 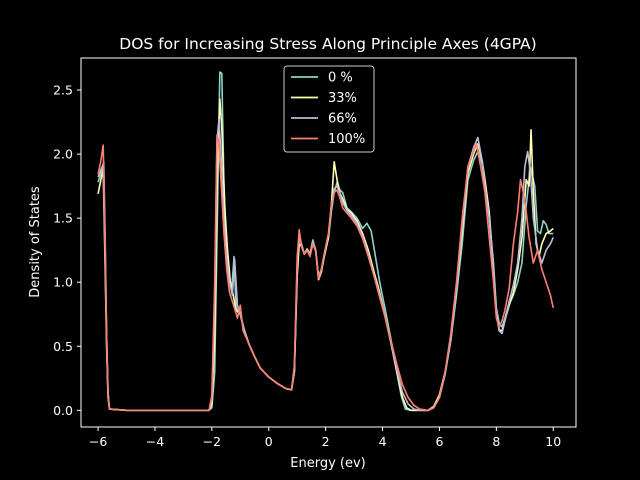 What do you see at coordinates (439, 441) in the screenshot?
I see `x-tick-label: 6` at bounding box center [439, 441].